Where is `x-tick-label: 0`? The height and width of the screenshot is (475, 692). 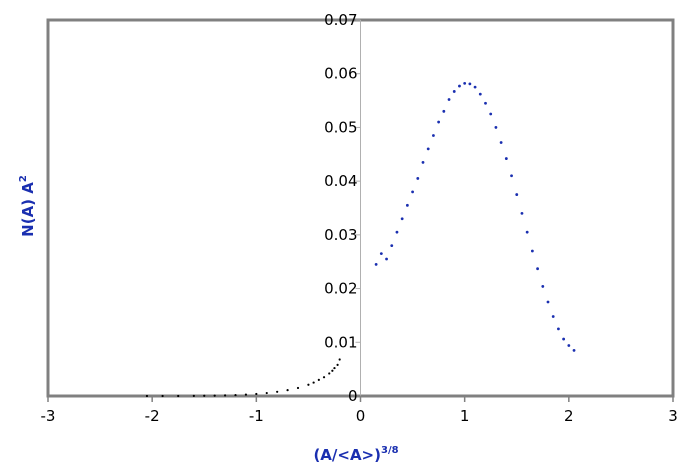 x-tick-label: 0 is located at coordinates (361, 416).